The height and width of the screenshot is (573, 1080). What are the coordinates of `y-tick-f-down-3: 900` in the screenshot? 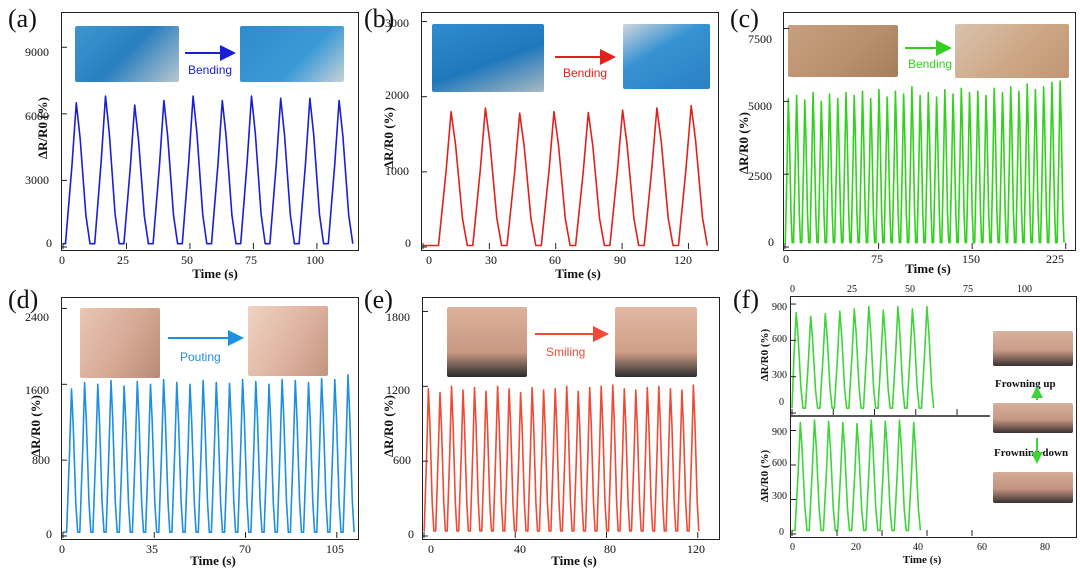 It's located at (779, 432).